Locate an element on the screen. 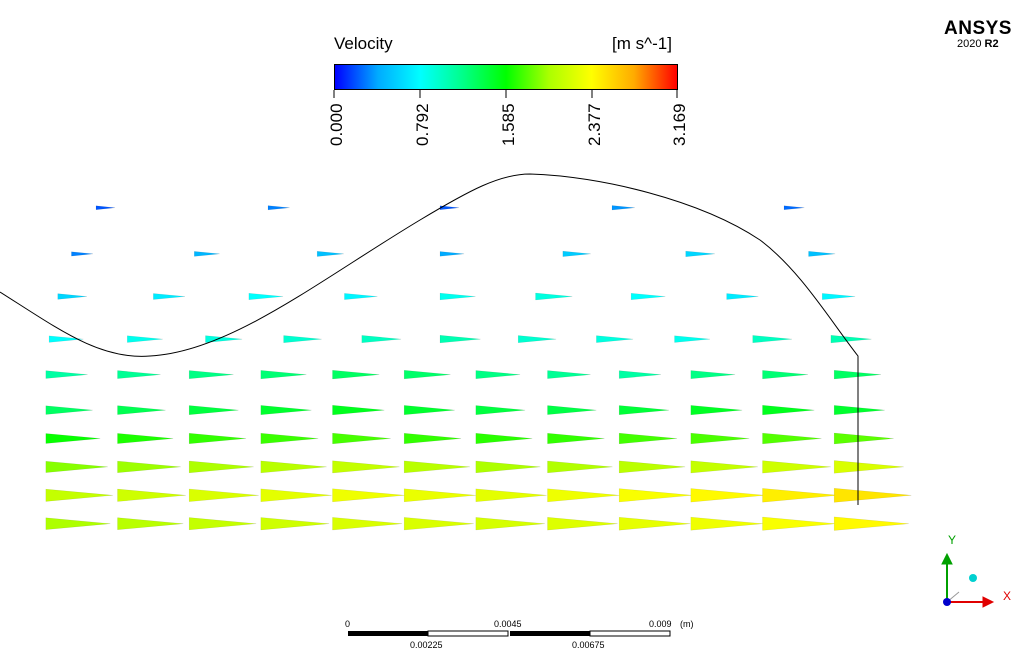 The width and height of the screenshot is (1020, 664). legend-tick-label: 2.377 is located at coordinates (594, 124).